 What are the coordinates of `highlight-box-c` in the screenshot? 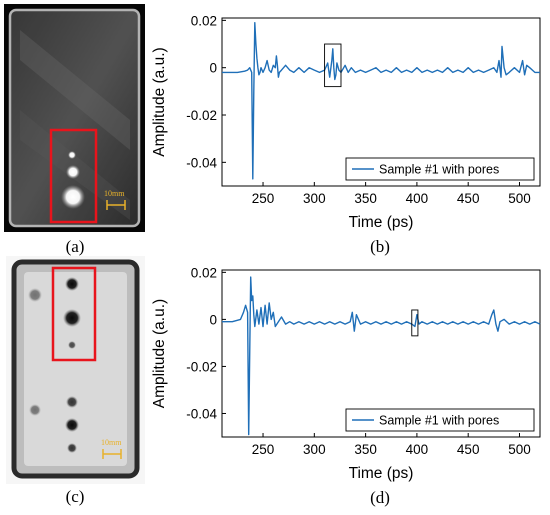 It's located at (74, 314).